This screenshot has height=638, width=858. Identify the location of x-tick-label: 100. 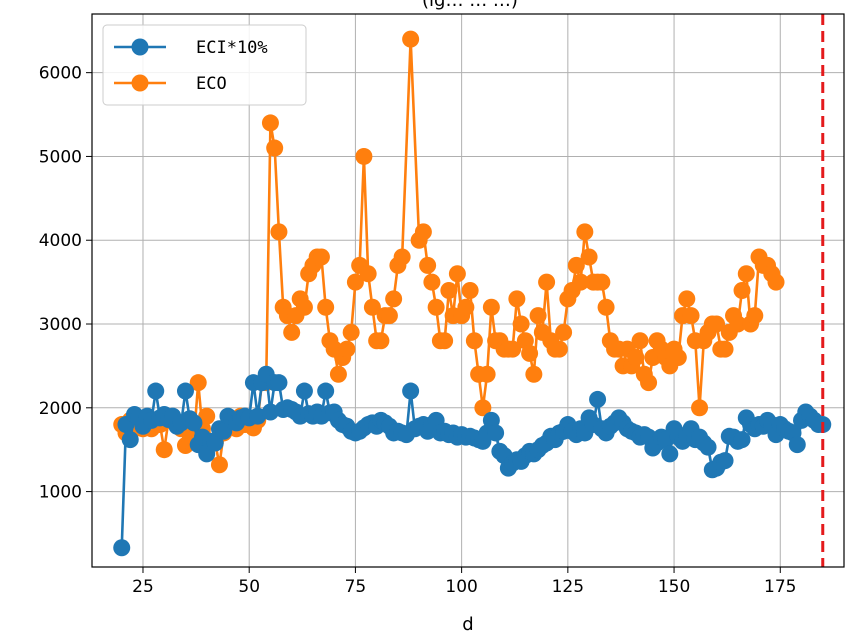
(461, 587).